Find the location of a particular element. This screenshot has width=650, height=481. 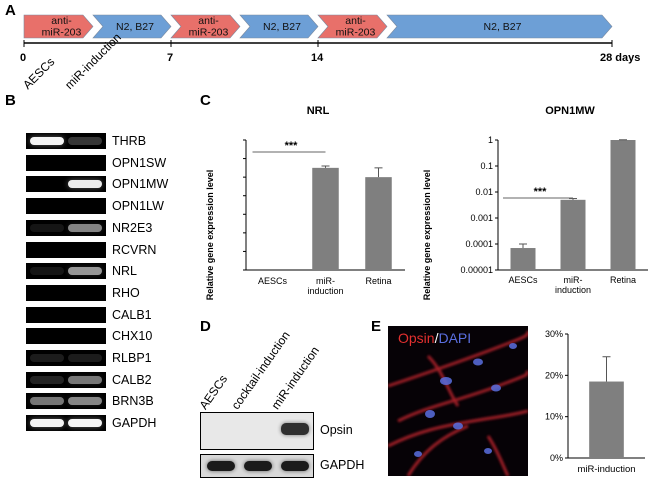

dapi-stain-label: DAPI is located at coordinates (455, 338).